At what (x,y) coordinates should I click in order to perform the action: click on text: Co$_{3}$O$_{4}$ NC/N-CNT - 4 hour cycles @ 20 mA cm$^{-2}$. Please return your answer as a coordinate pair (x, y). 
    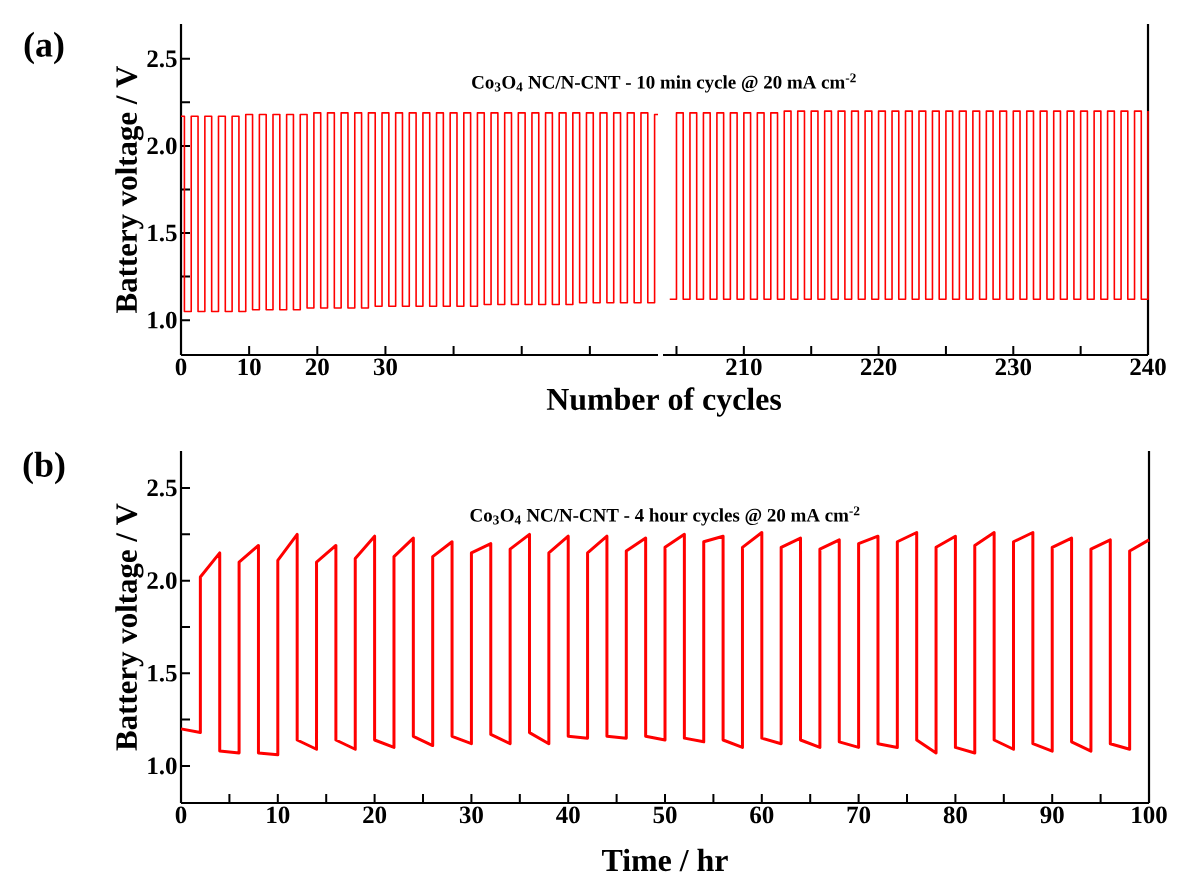
    Looking at the image, I should click on (665, 516).